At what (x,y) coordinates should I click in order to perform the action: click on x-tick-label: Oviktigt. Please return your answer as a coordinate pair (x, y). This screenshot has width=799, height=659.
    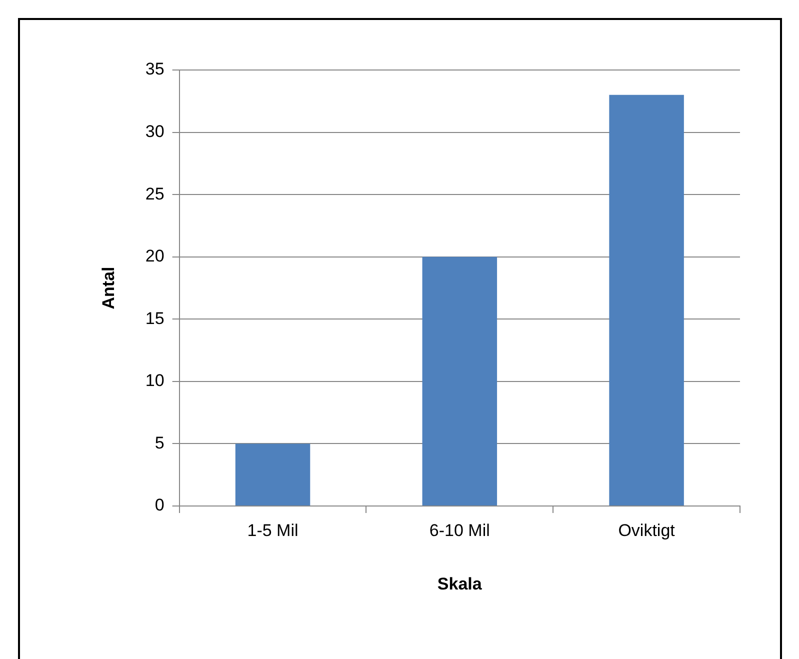
    Looking at the image, I should click on (647, 530).